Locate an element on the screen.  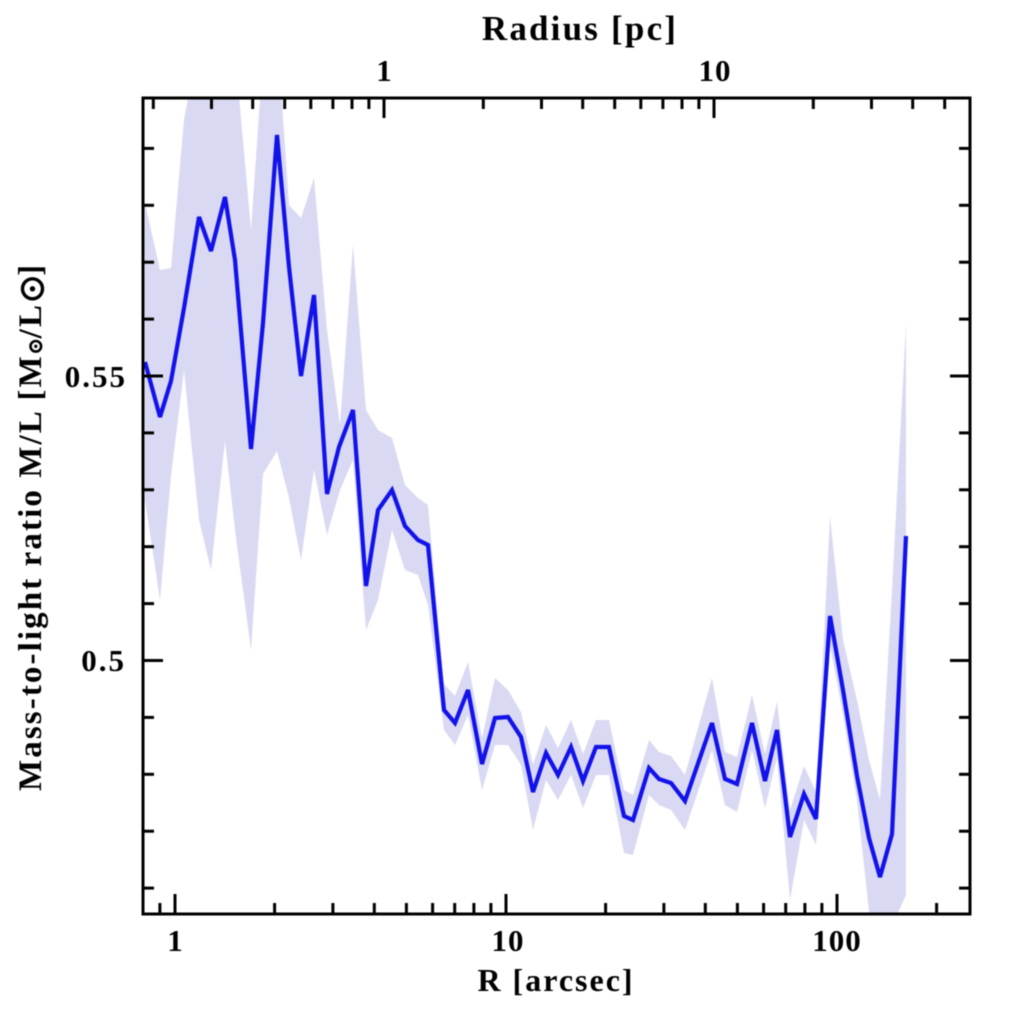
svg-text: R [arcsec] is located at coordinates (555, 980).